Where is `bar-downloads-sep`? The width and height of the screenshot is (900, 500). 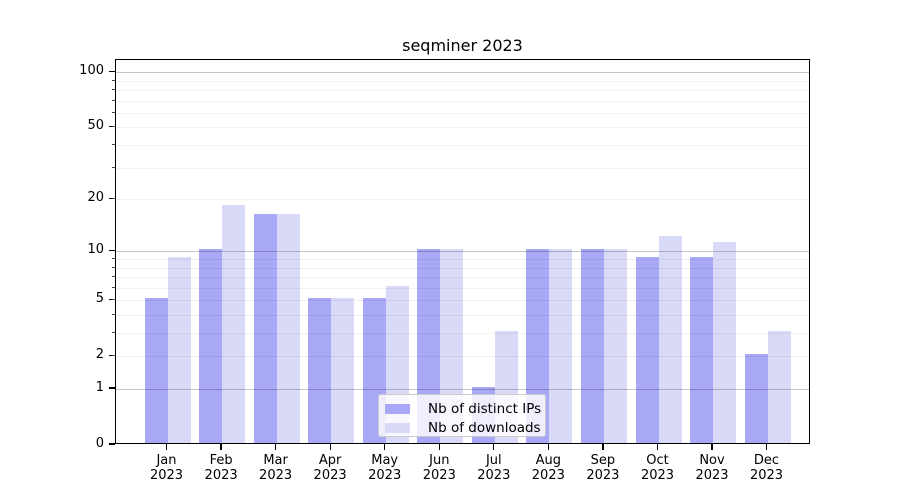 bar-downloads-sep is located at coordinates (615, 346).